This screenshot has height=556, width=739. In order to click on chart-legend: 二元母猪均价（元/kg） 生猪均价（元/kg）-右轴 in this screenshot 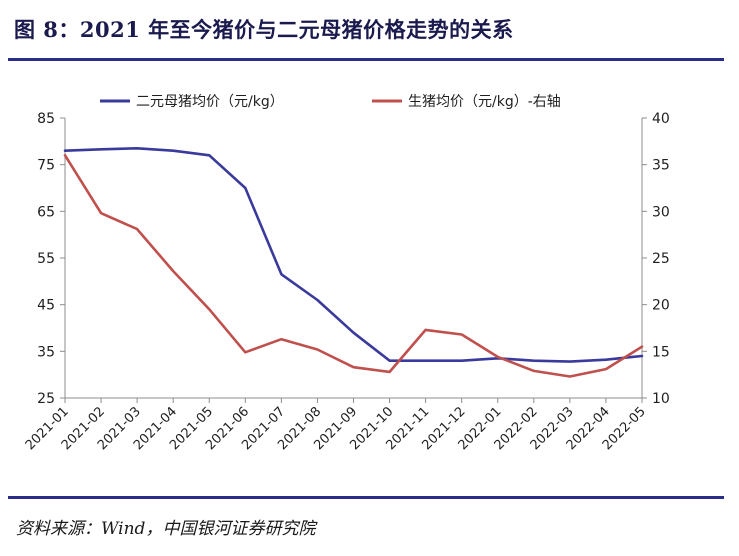, I will do `click(330, 102)`.